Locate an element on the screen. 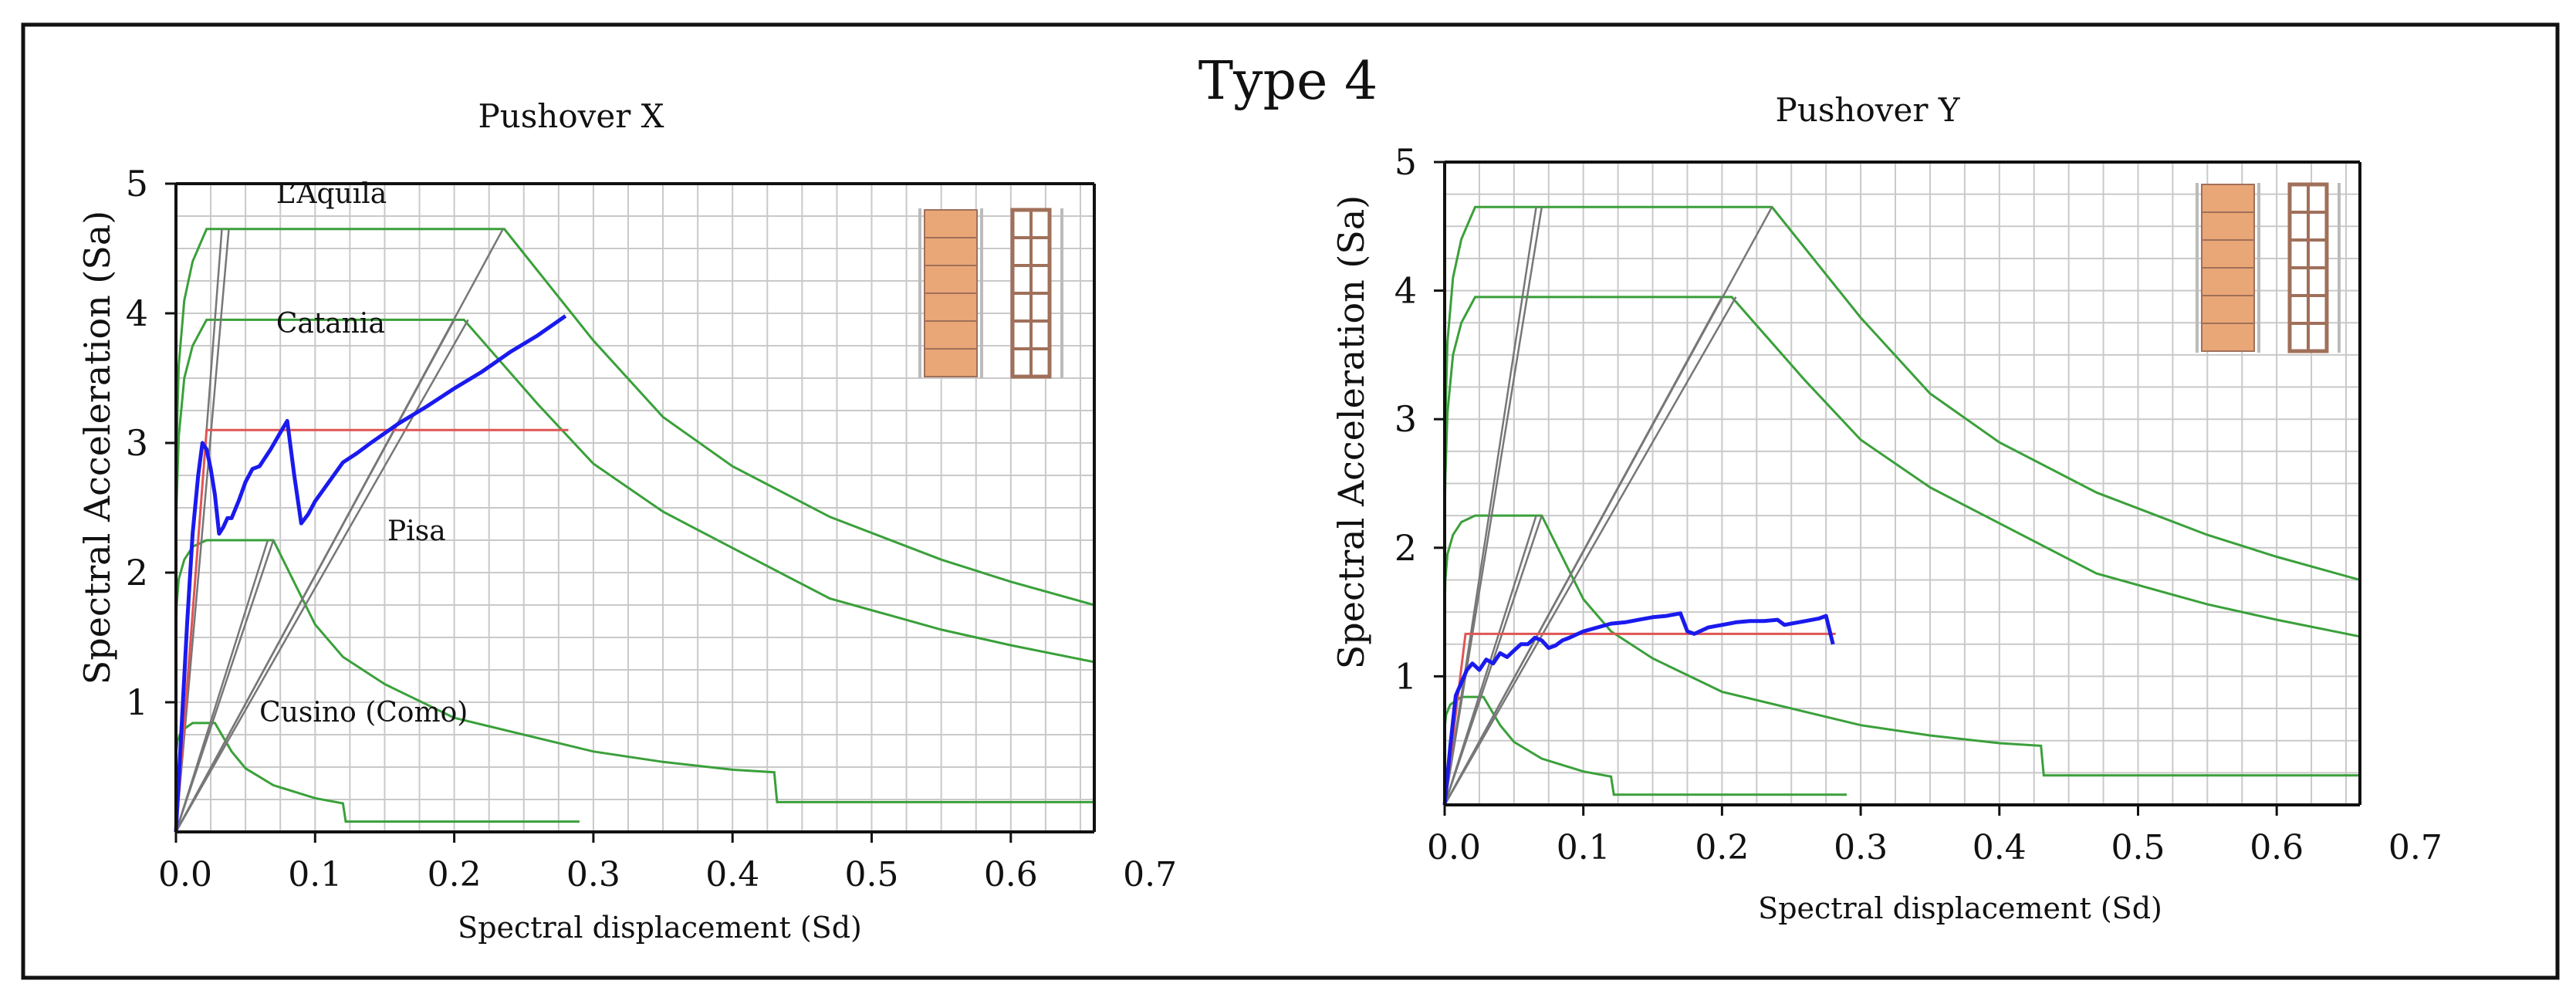 The image size is (2576, 1004). chart-title: Pushover Y is located at coordinates (1868, 110).